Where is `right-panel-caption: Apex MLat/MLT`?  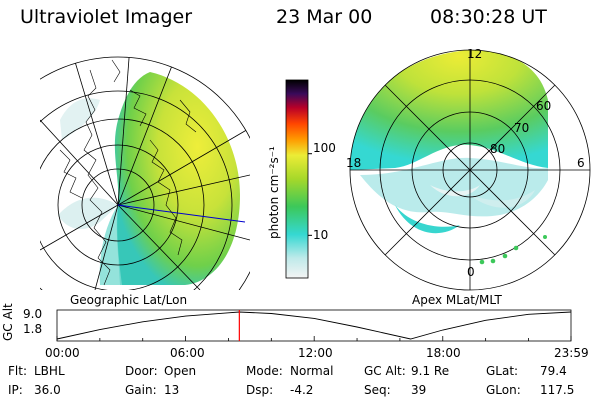 right-panel-caption: Apex MLat/MLT is located at coordinates (457, 300).